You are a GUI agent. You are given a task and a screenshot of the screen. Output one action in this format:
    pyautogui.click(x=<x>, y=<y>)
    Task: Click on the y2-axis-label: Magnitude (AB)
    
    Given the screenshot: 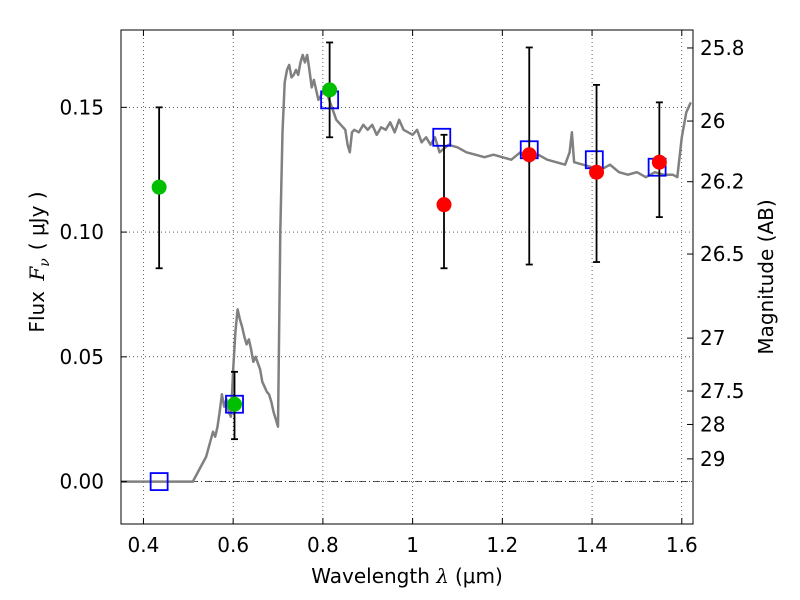 What is the action you would take?
    pyautogui.click(x=766, y=276)
    